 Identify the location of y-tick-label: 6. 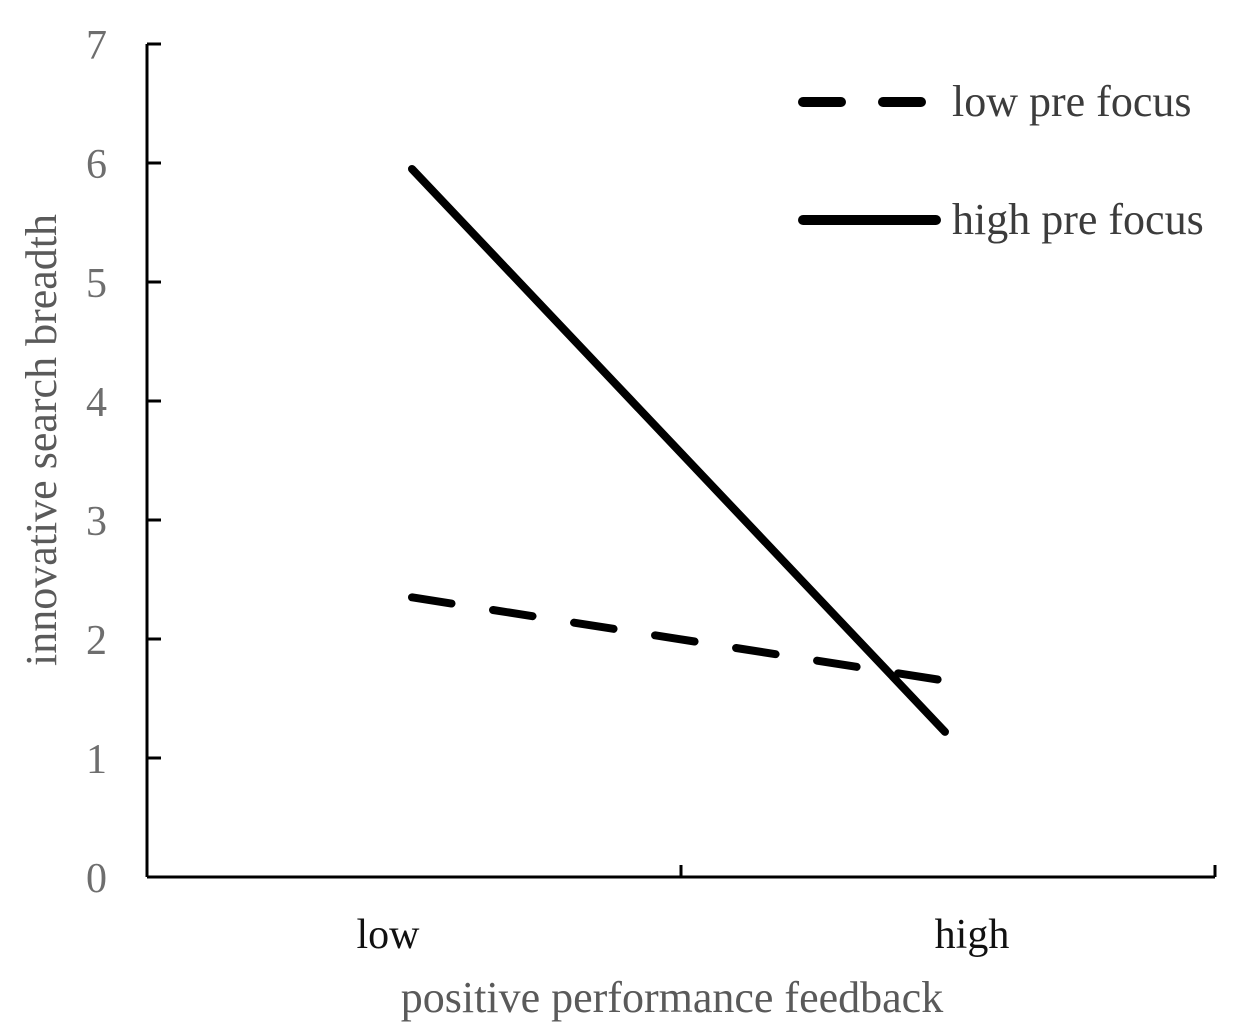
(96, 165).